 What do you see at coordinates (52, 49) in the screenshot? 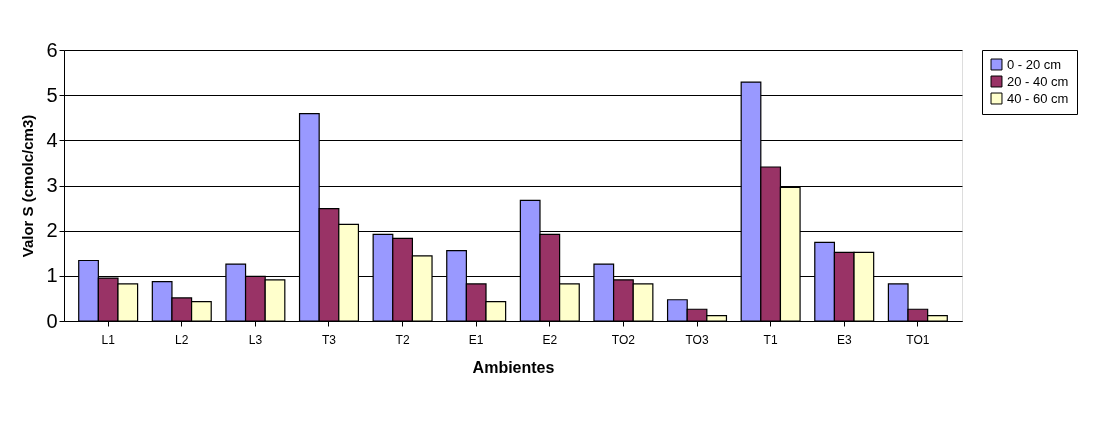
I see `y-tick-label: 6` at bounding box center [52, 49].